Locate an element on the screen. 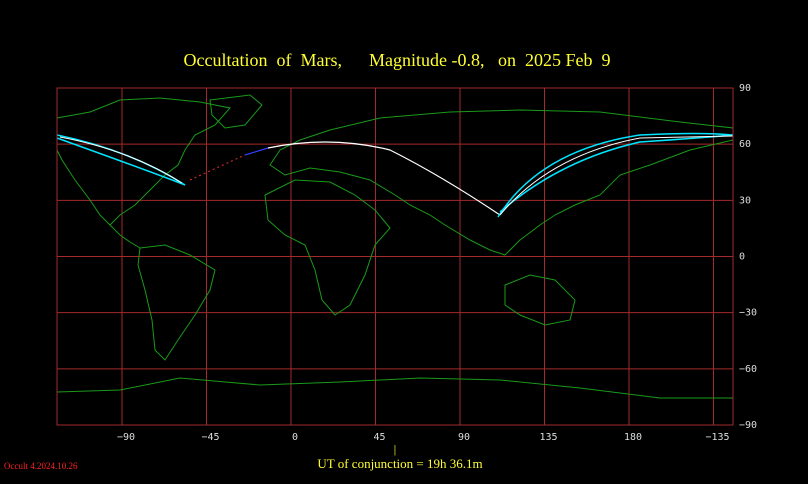  africa is located at coordinates (327, 247).